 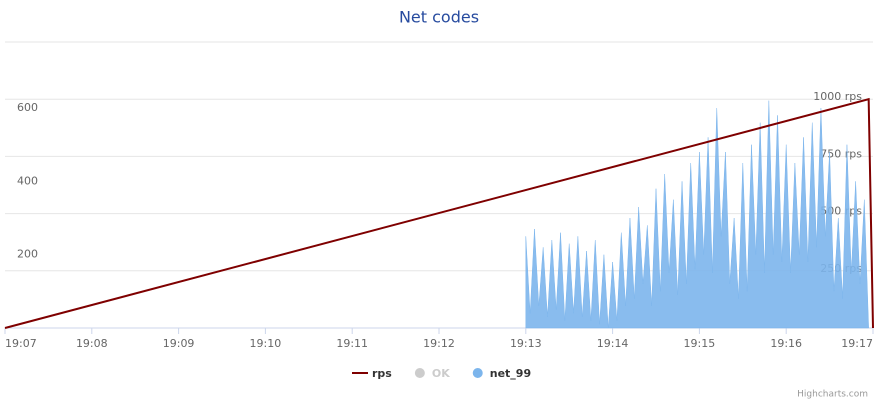 What do you see at coordinates (27, 180) in the screenshot?
I see `y-tick-label: 400` at bounding box center [27, 180].